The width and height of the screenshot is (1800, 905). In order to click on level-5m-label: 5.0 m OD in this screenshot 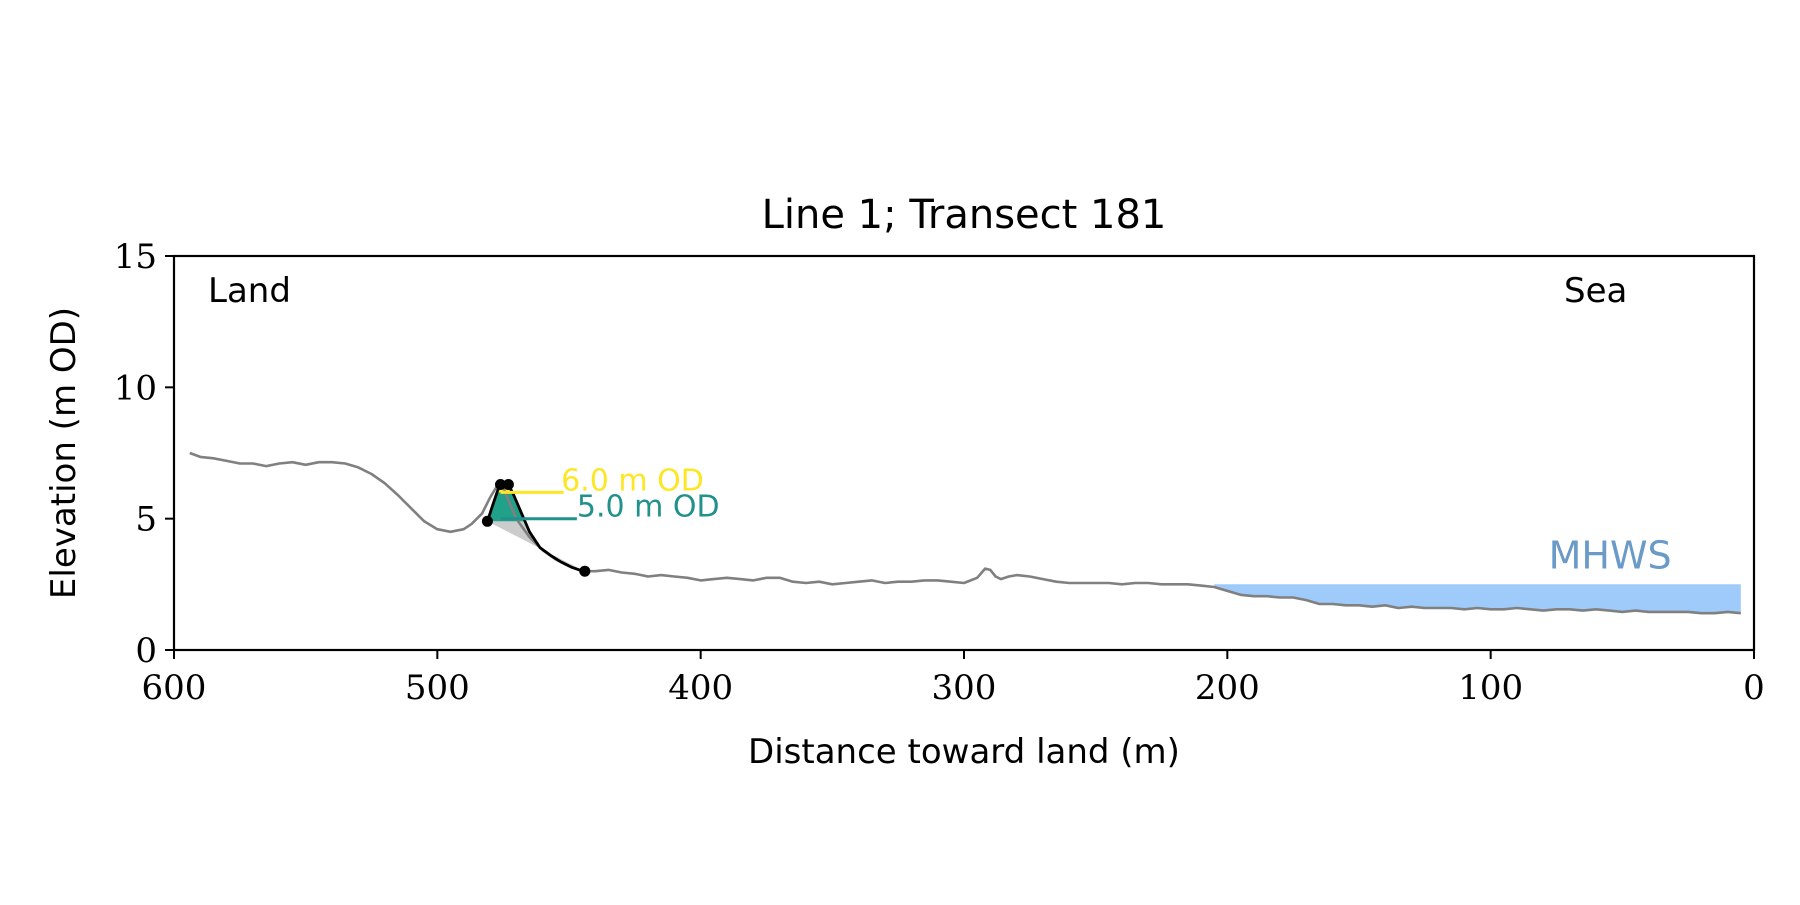, I will do `click(648, 507)`.